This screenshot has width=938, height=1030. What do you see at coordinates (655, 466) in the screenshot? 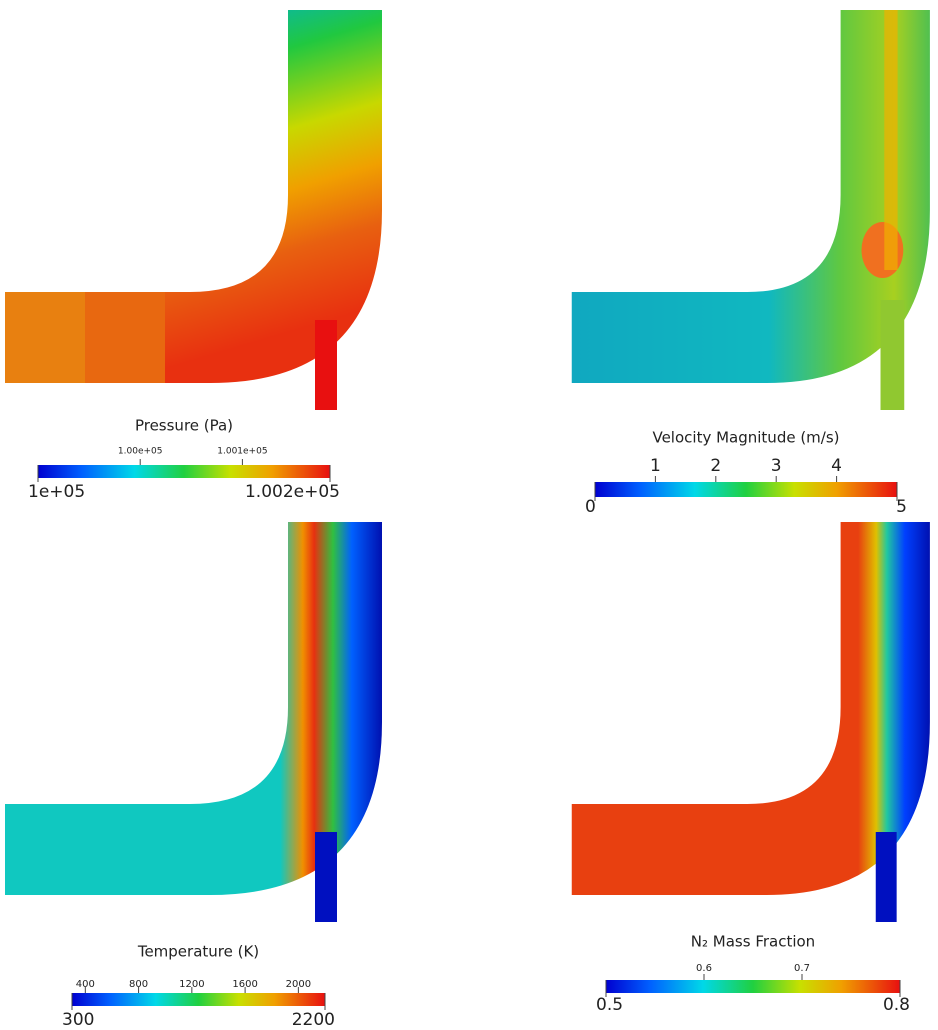
I see `tick-label: 1` at bounding box center [655, 466].